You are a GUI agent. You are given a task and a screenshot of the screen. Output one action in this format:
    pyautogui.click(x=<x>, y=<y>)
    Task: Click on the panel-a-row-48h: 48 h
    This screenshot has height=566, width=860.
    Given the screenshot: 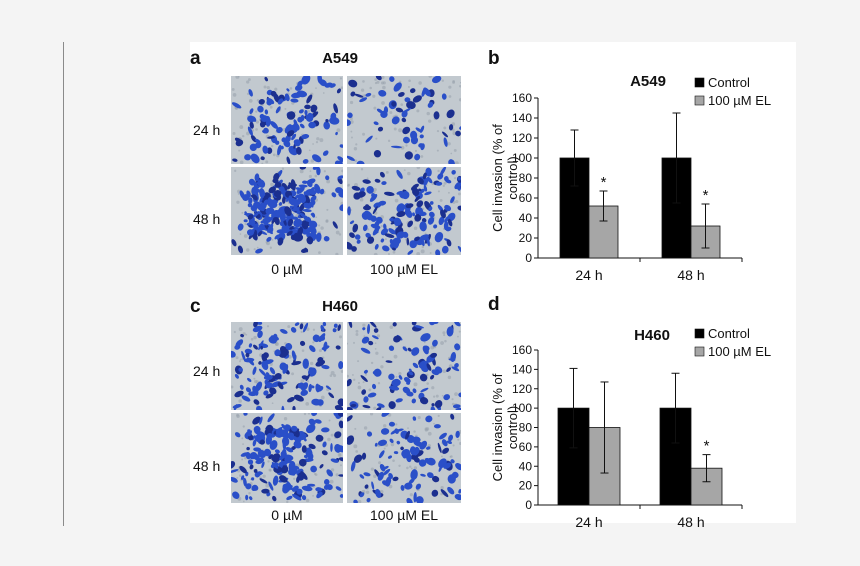 What is the action you would take?
    pyautogui.click(x=207, y=219)
    